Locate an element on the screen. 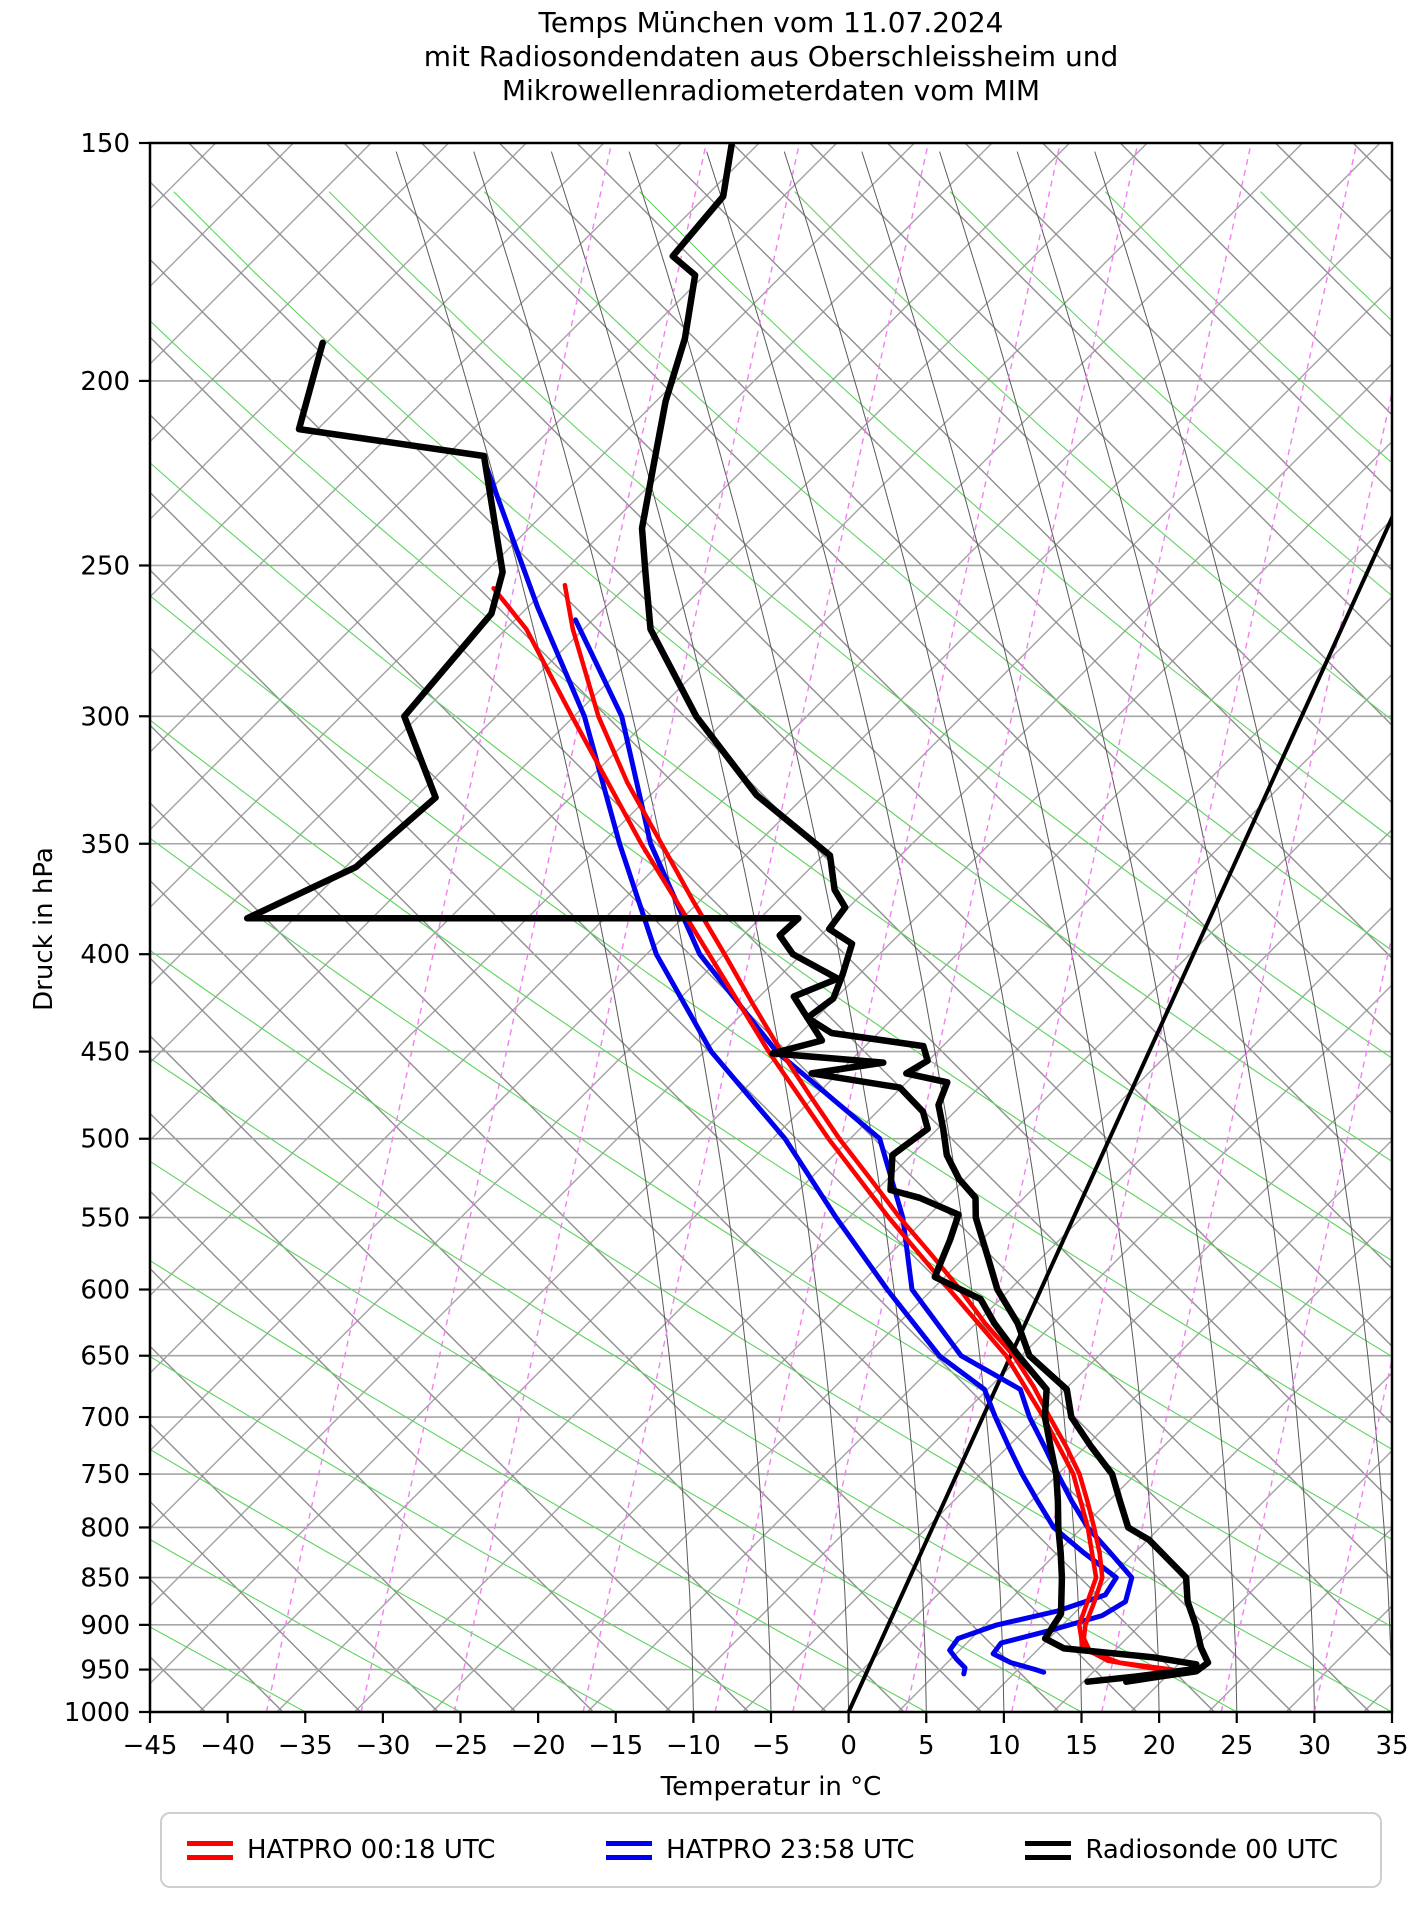  svg-text: 450 is located at coordinates (105, 1053).